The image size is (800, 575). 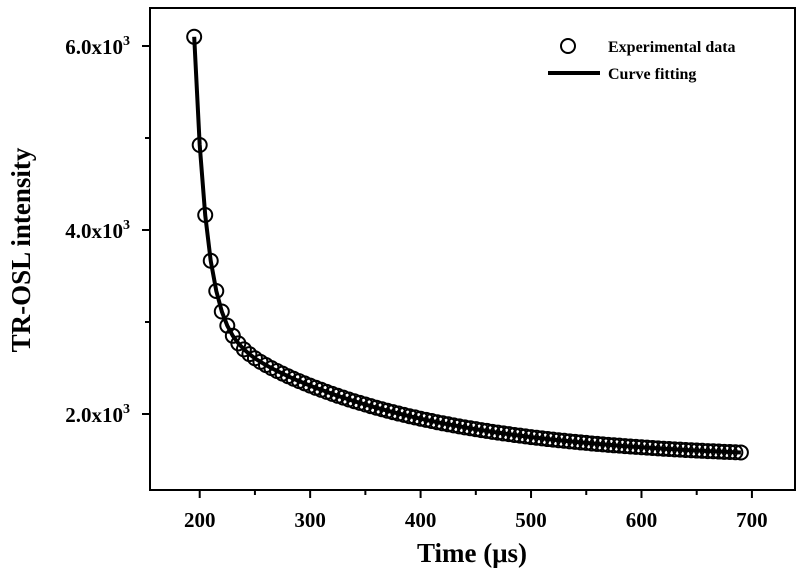 I want to click on x-tick-label: 400, so click(x=421, y=520).